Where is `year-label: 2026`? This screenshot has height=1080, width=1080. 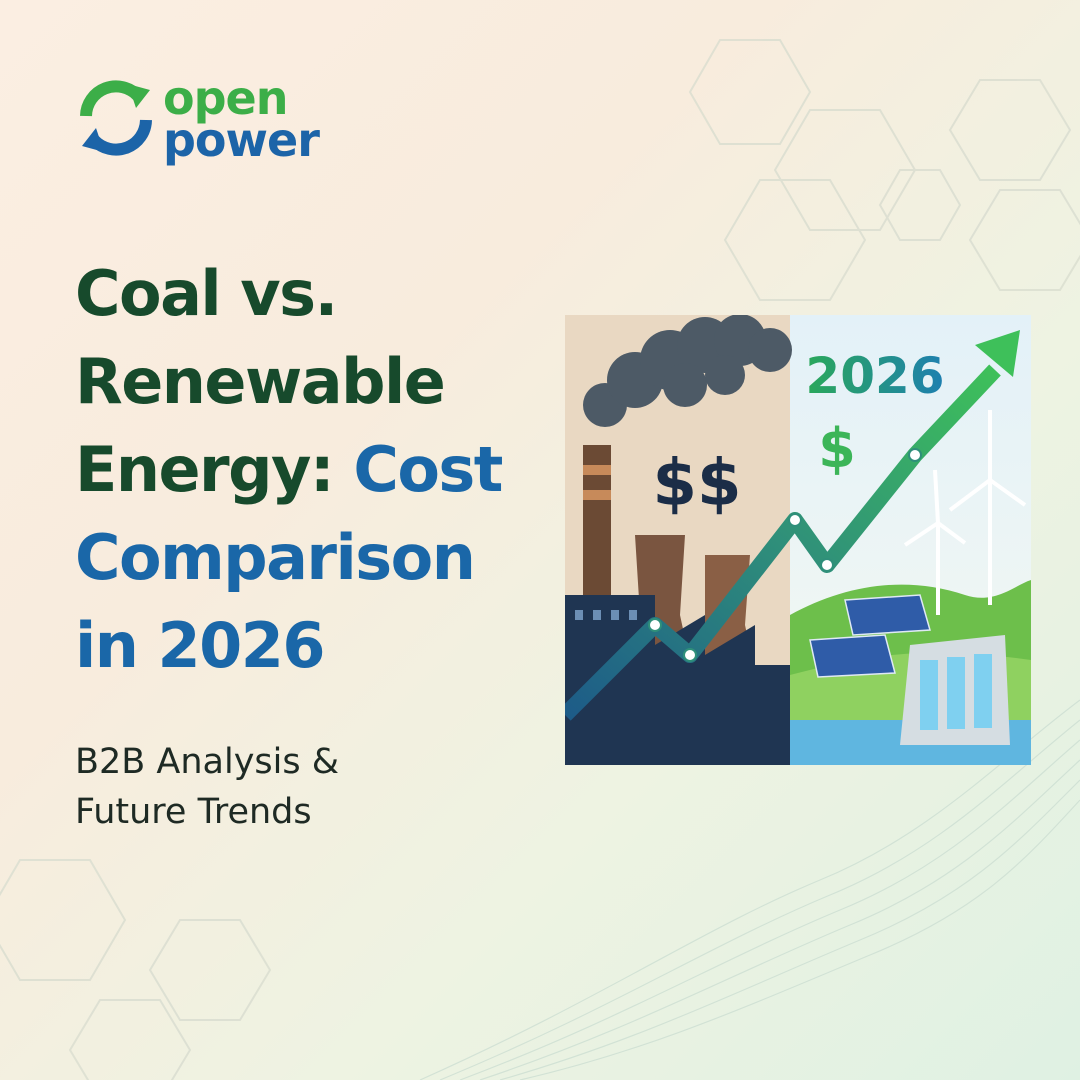 year-label: 2026 is located at coordinates (874, 376).